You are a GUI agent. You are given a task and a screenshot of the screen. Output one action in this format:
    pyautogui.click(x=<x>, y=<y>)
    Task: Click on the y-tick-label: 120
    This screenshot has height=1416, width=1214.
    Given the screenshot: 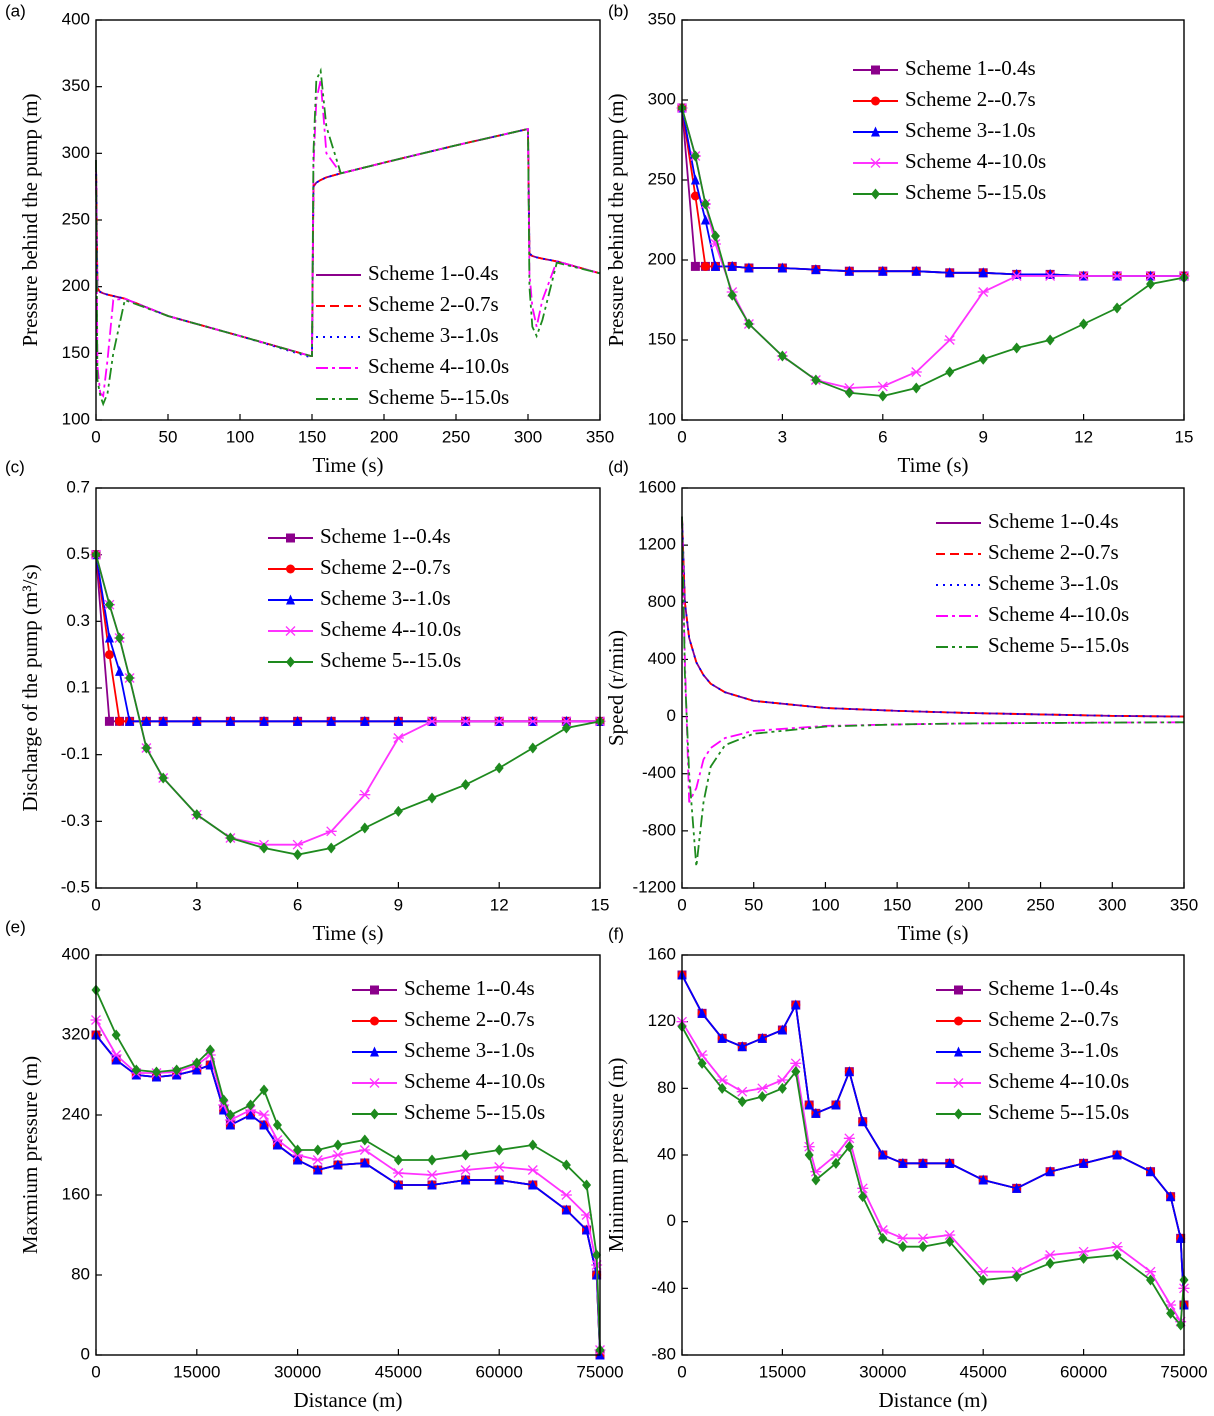 What is the action you would take?
    pyautogui.click(x=662, y=1020)
    